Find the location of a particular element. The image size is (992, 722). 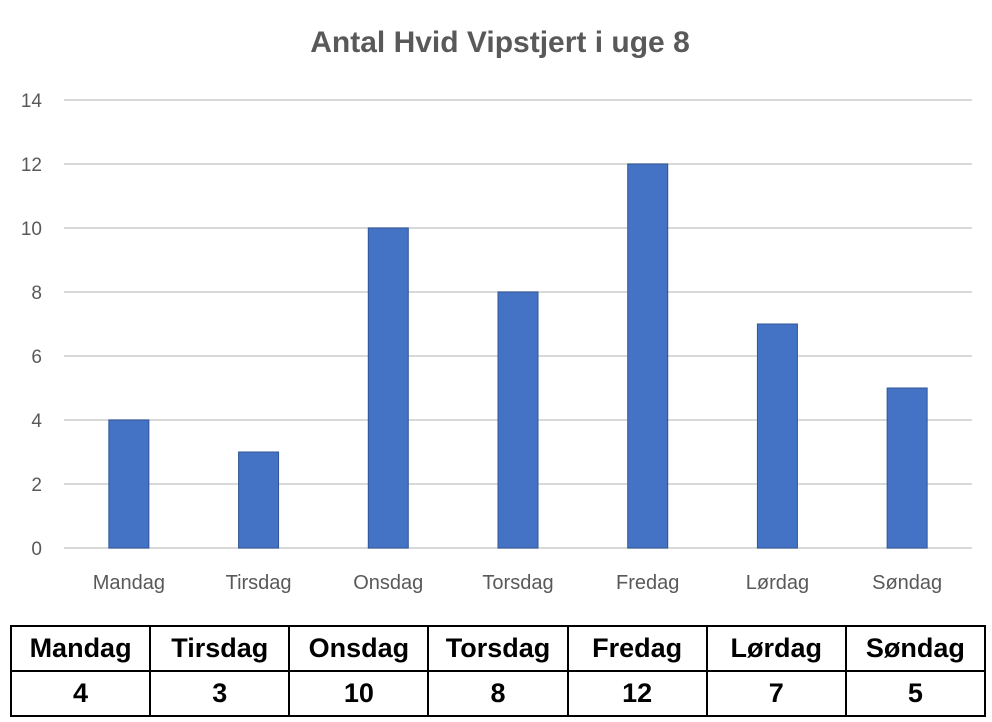

table-header-cell: Torsdag is located at coordinates (498, 648).